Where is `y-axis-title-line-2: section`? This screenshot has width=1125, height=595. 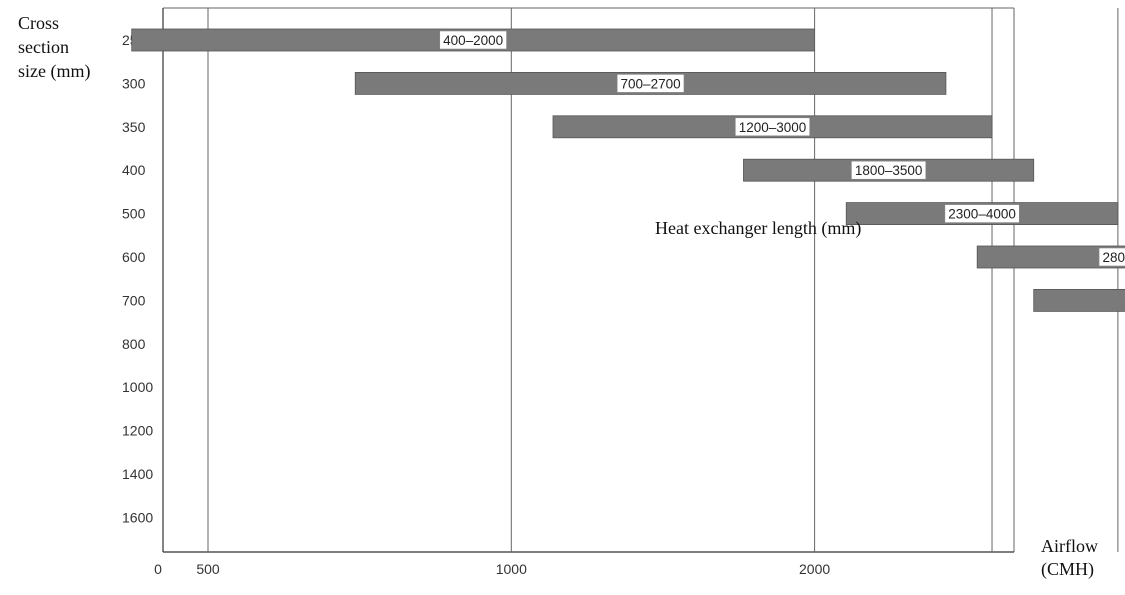
y-axis-title-line-2: section is located at coordinates (43, 47).